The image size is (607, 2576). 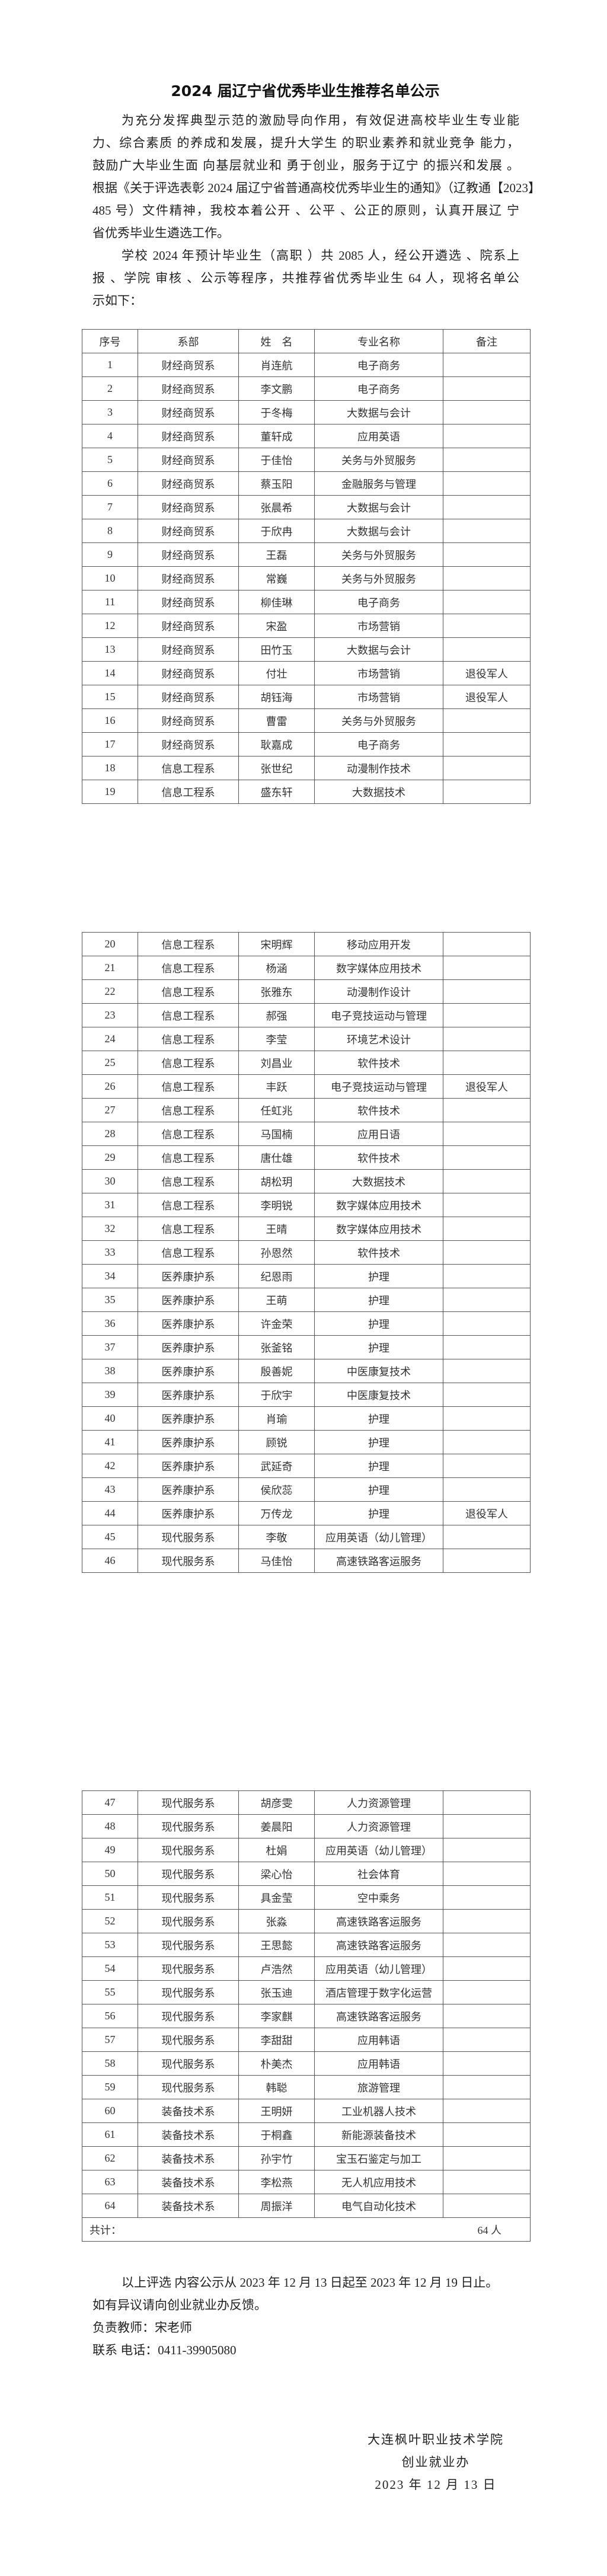 I want to click on signature-date: 2023 年 12 月 13 日, so click(x=436, y=2485).